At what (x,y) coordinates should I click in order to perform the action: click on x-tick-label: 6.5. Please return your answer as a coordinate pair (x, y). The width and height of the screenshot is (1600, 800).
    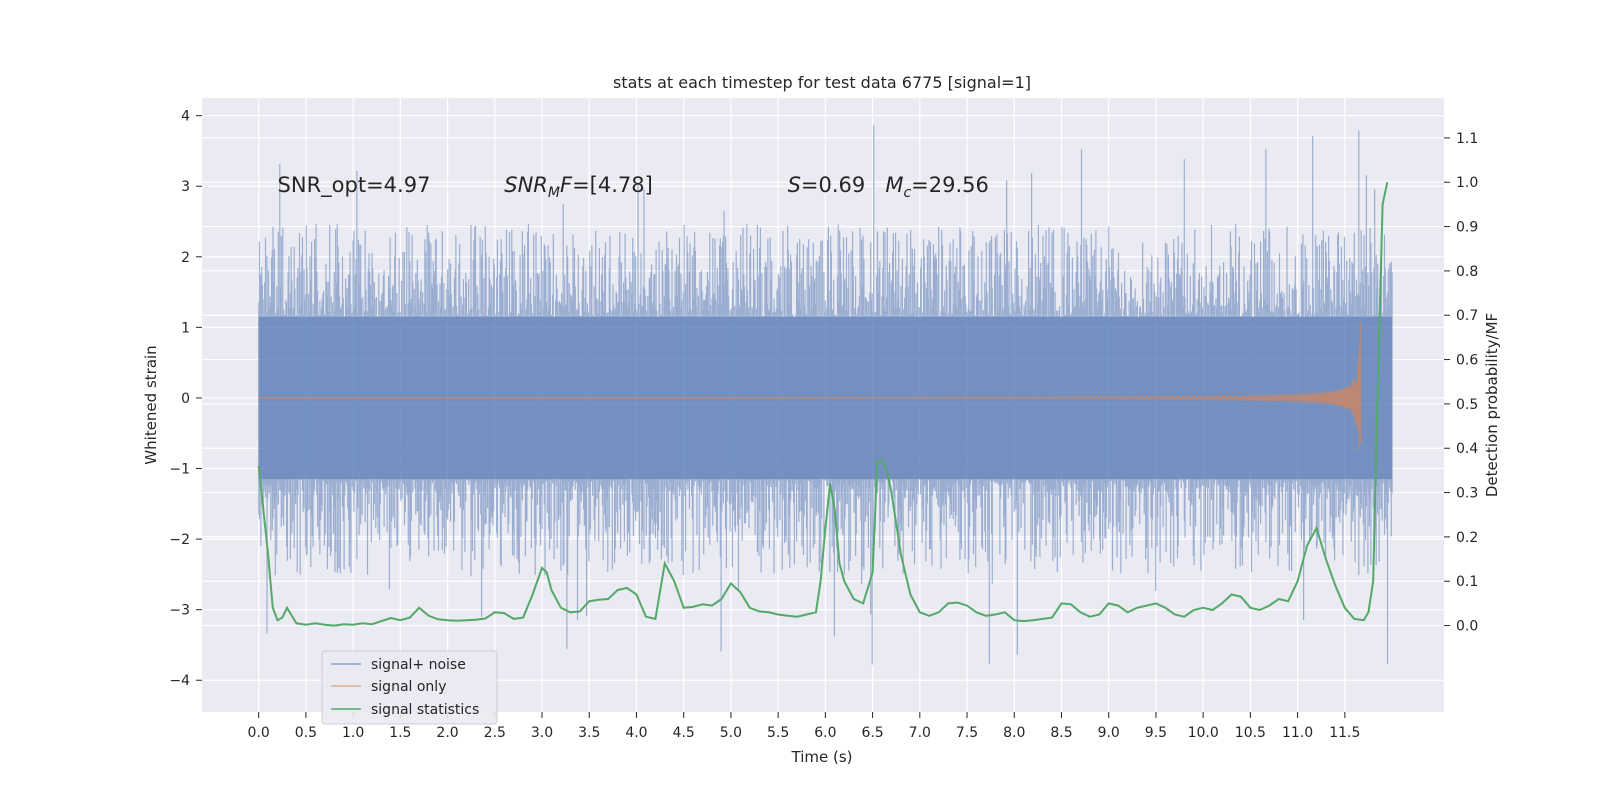
    Looking at the image, I should click on (872, 733).